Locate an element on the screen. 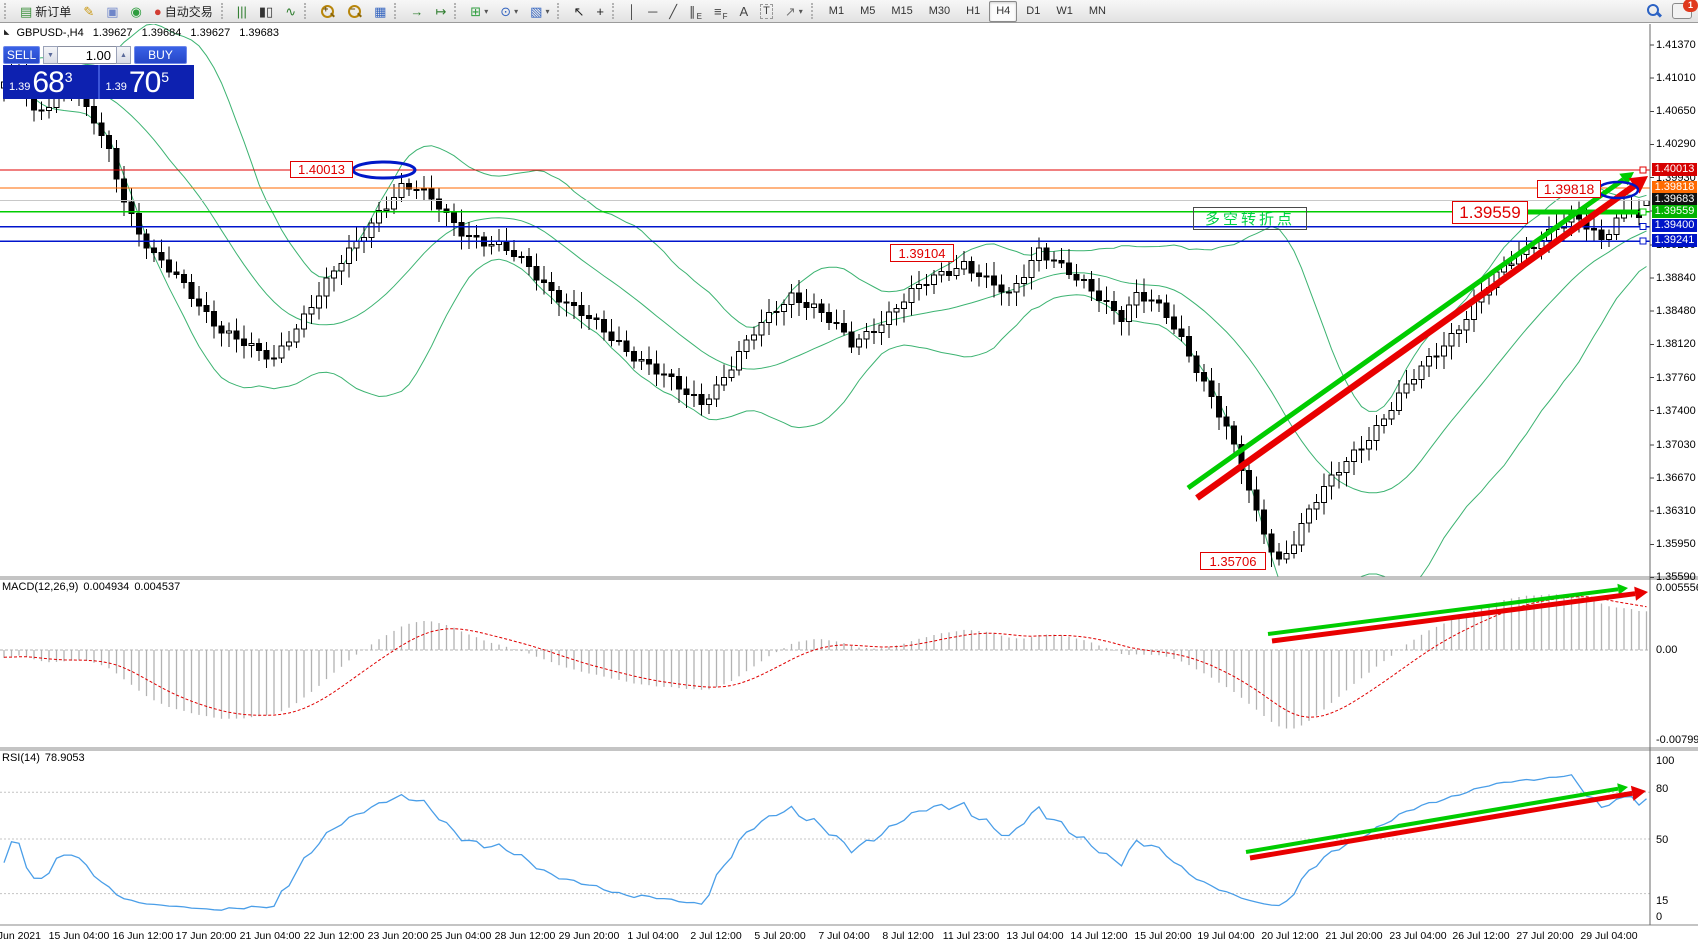  templates-icon: ▧ ▾ is located at coordinates (539, 11).